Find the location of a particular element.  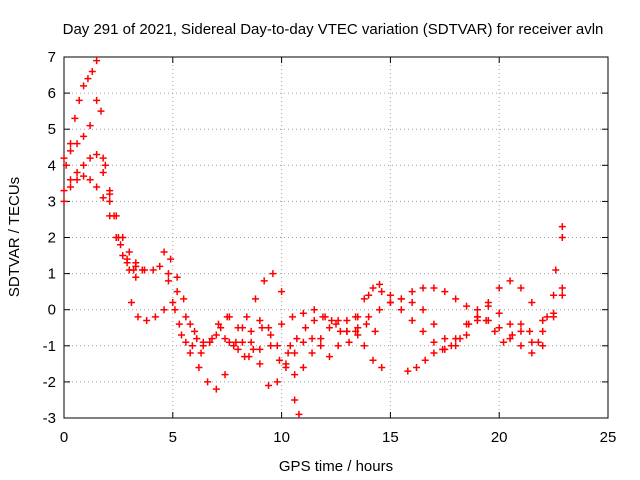

y-tick-label: 5 is located at coordinates (52, 129).